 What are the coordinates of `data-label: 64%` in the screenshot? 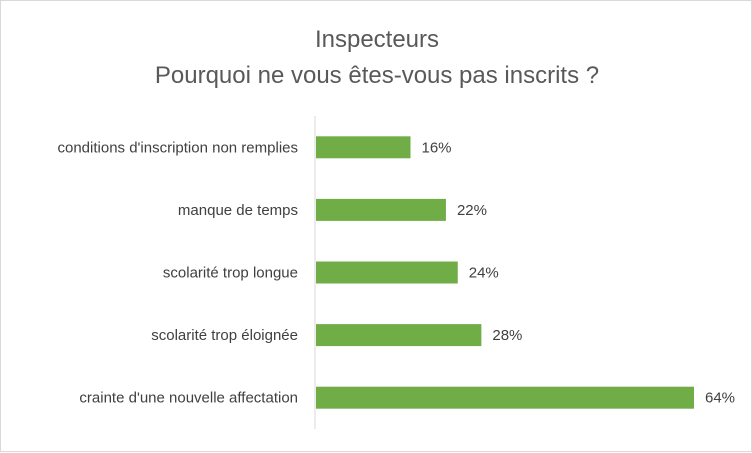 It's located at (720, 398).